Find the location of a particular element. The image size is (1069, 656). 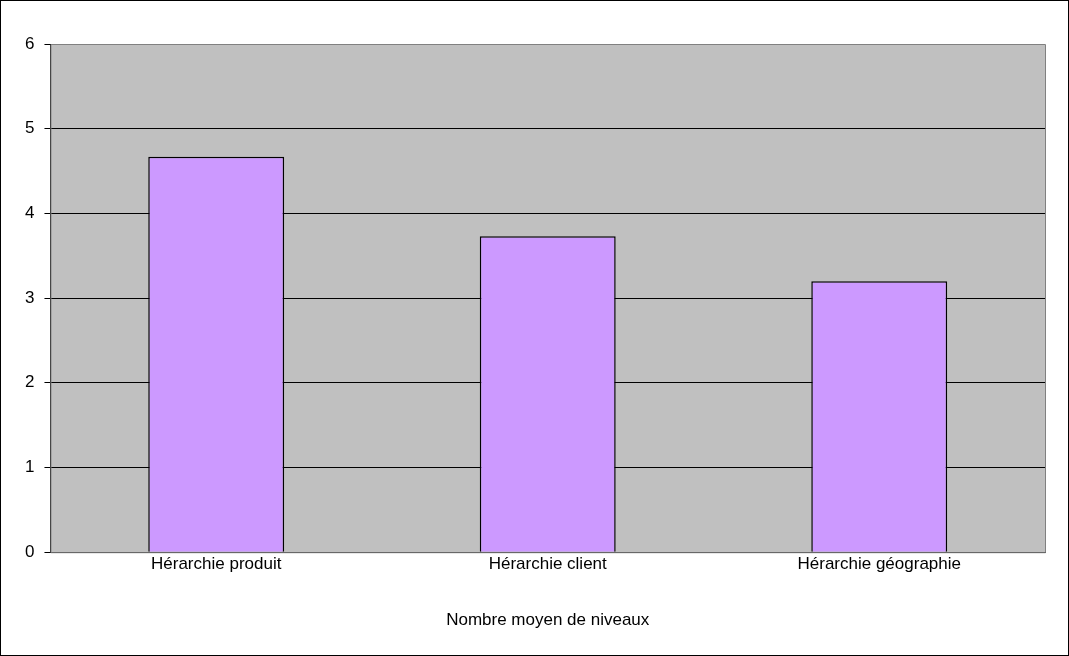

y-tick-label: 6 is located at coordinates (29, 43).